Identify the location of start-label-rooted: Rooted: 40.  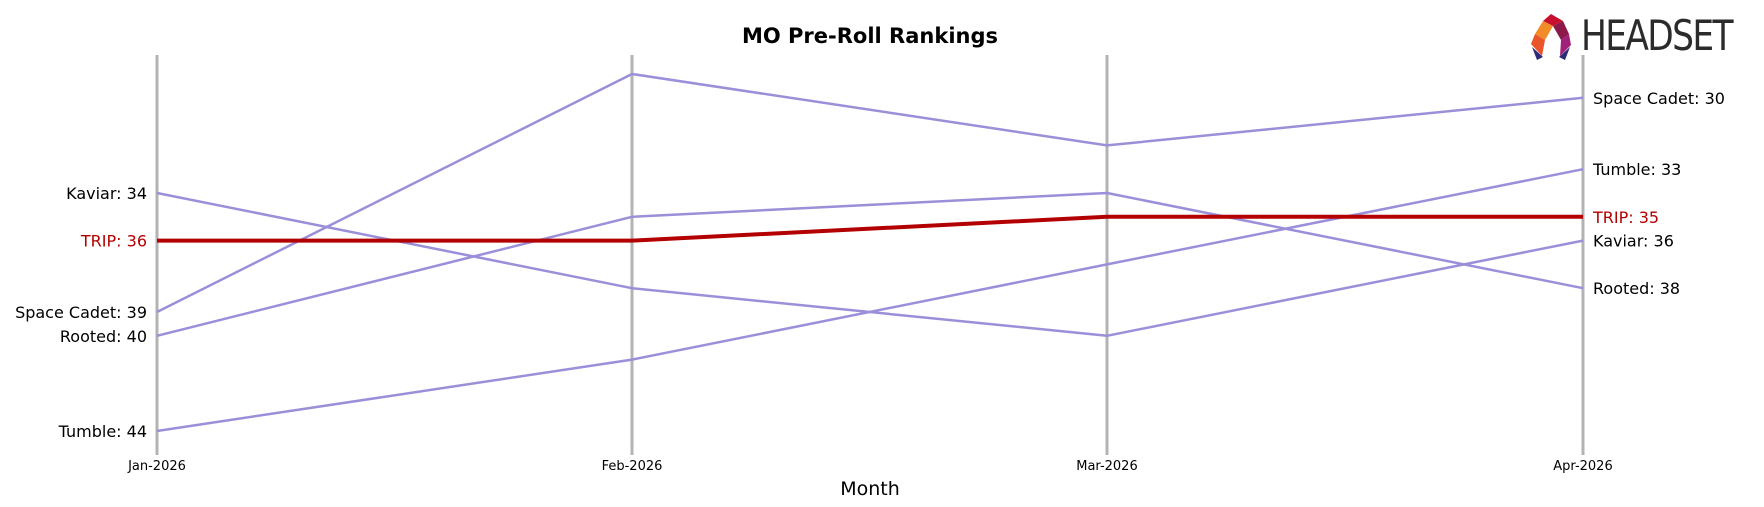
(103, 336).